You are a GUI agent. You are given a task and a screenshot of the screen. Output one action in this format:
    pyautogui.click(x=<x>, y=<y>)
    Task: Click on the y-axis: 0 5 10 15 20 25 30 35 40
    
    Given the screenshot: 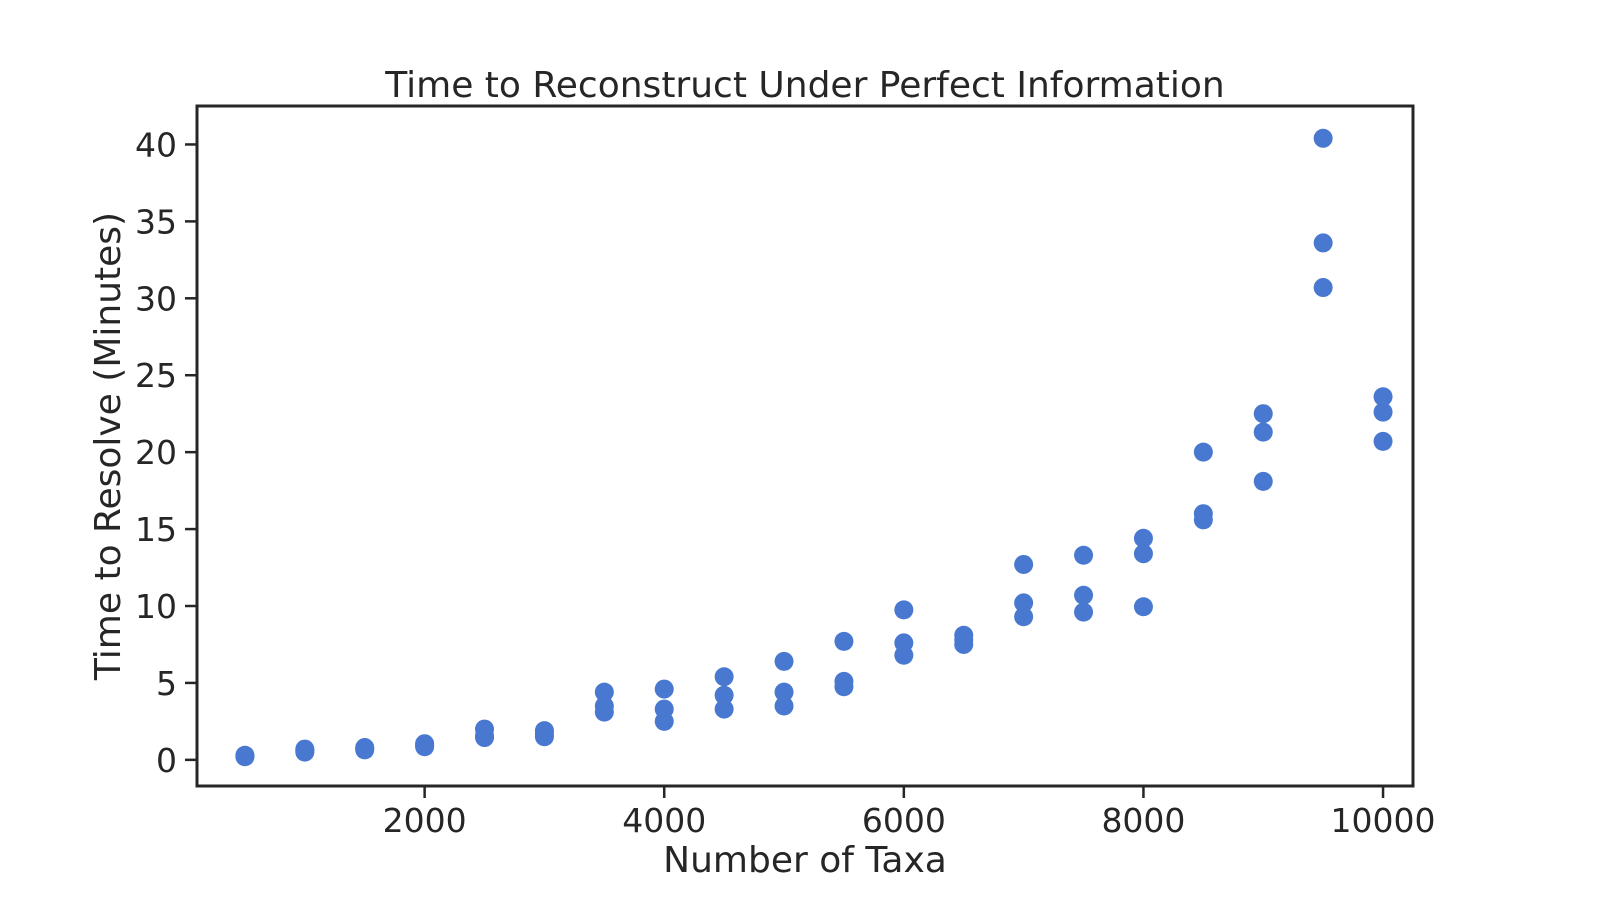 What is the action you would take?
    pyautogui.click(x=166, y=452)
    